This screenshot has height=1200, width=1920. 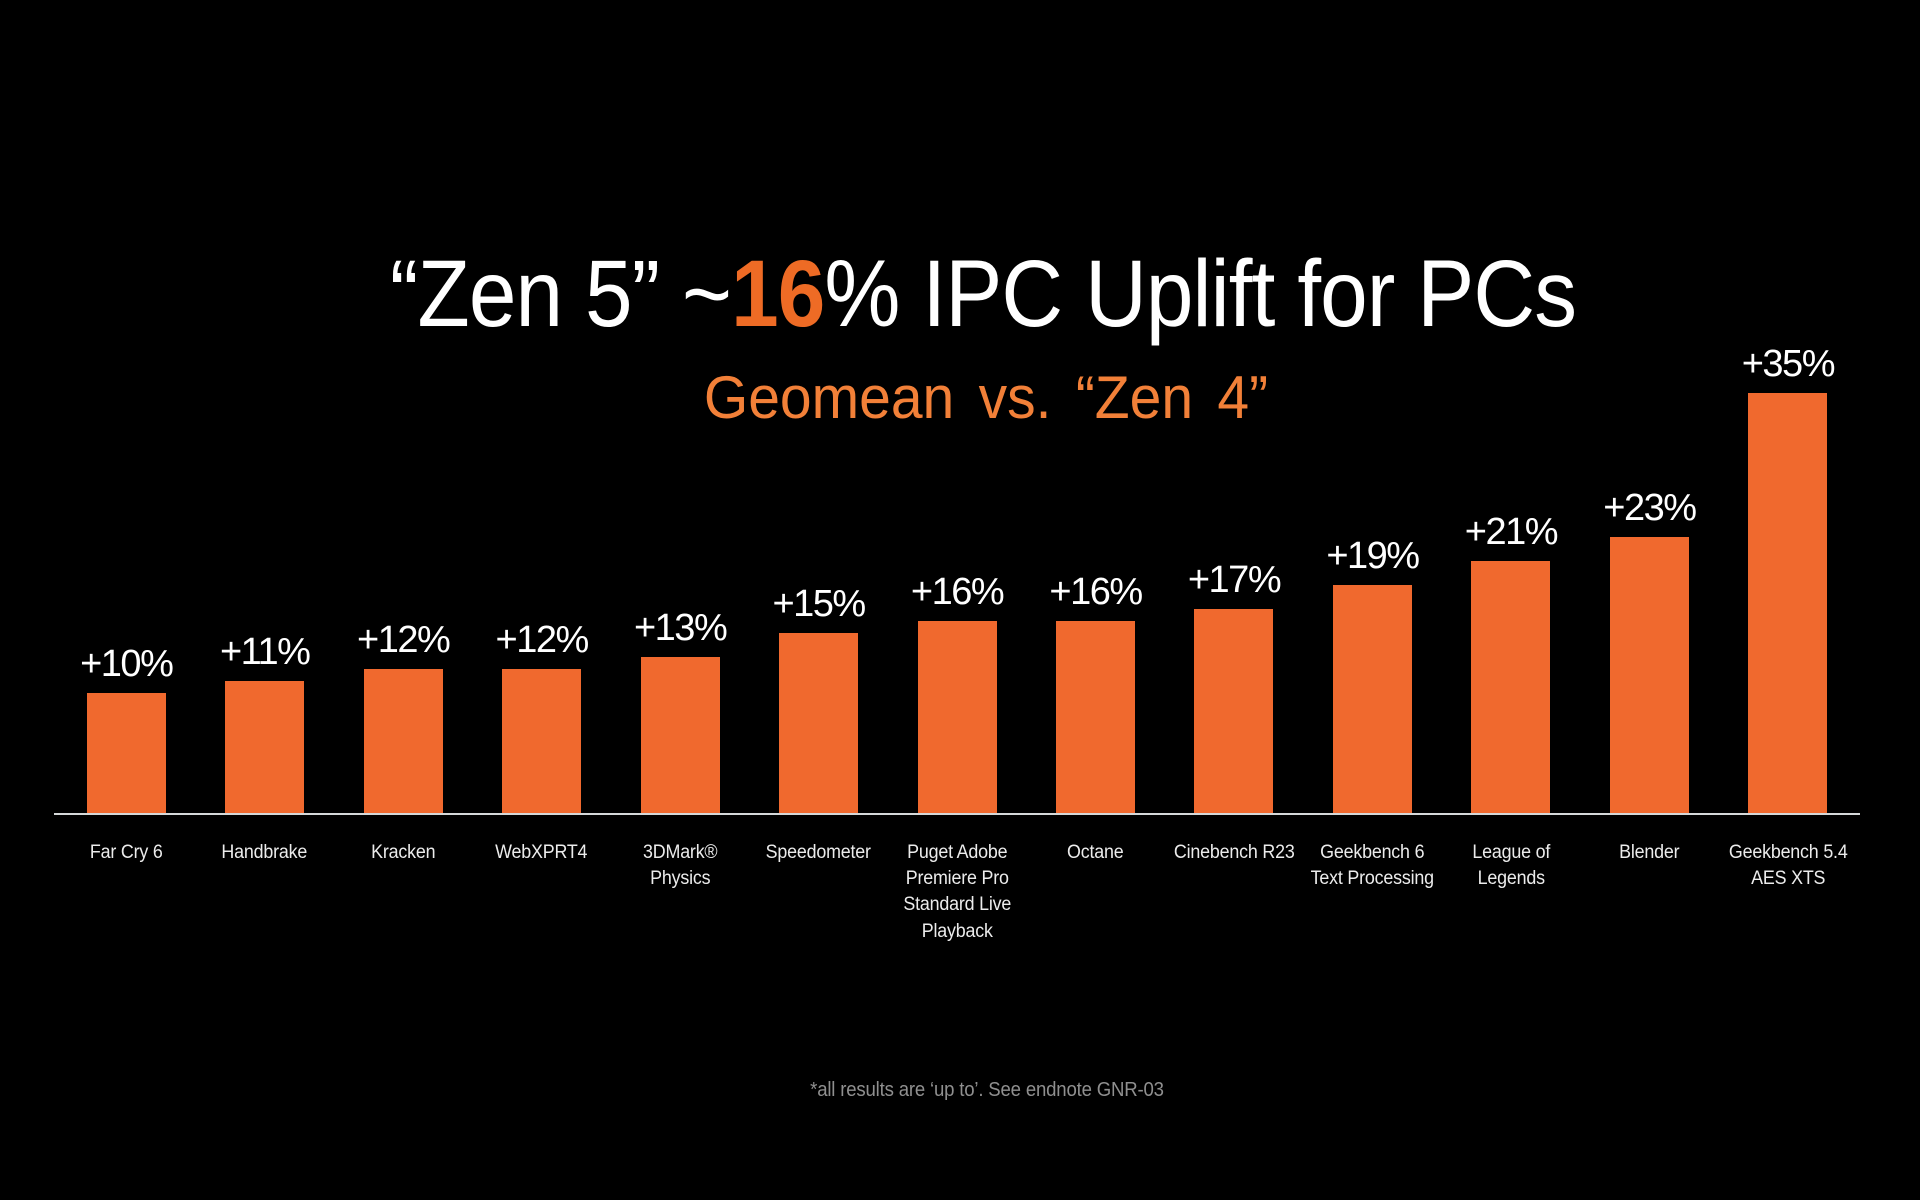 I want to click on chart-column: +19%, so click(x=1372, y=576).